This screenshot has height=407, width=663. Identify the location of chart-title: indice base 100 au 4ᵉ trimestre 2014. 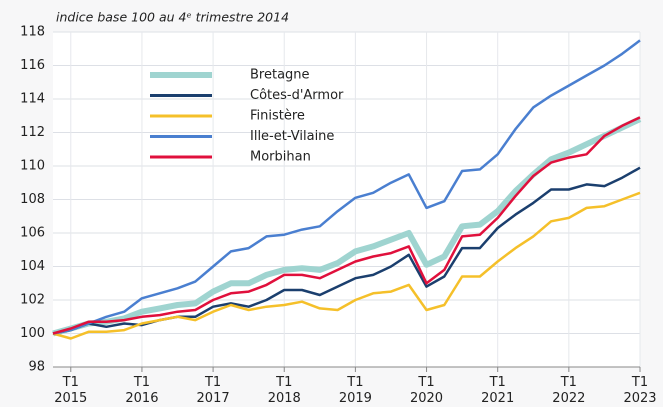
(172, 17).